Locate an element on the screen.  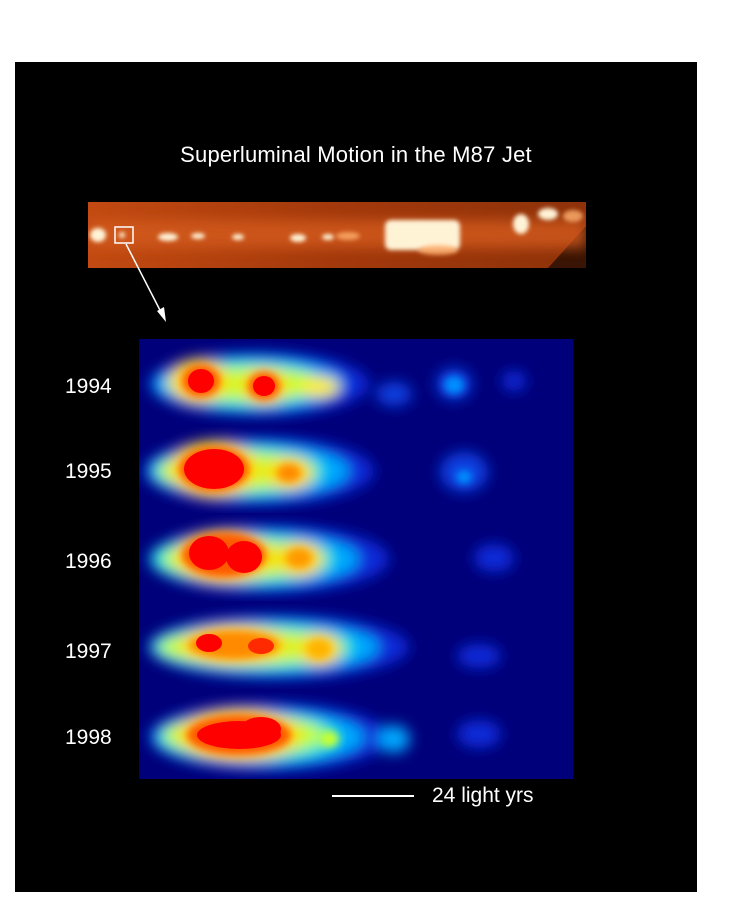
year-label-1995: 1995 is located at coordinates (88, 471).